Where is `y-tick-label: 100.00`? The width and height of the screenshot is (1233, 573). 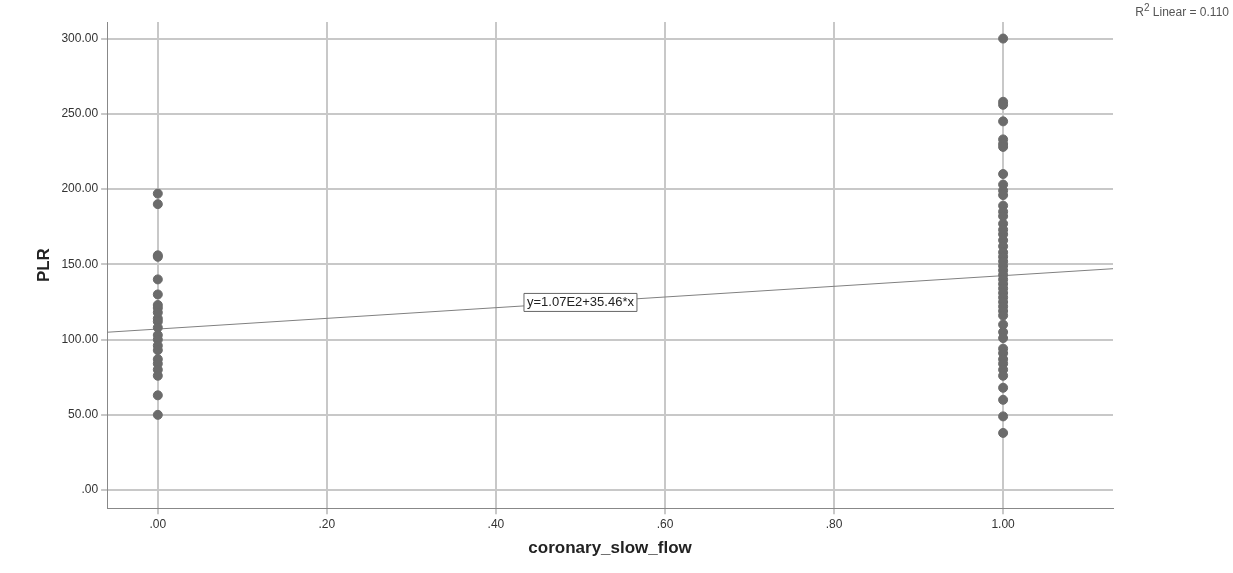
y-tick-label: 100.00 is located at coordinates (80, 338).